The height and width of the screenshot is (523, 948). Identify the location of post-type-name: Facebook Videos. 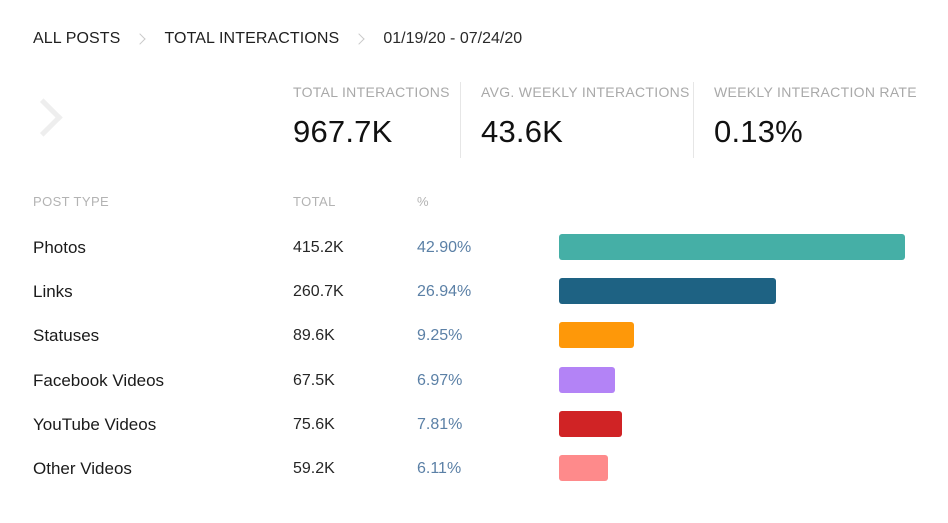
(99, 380).